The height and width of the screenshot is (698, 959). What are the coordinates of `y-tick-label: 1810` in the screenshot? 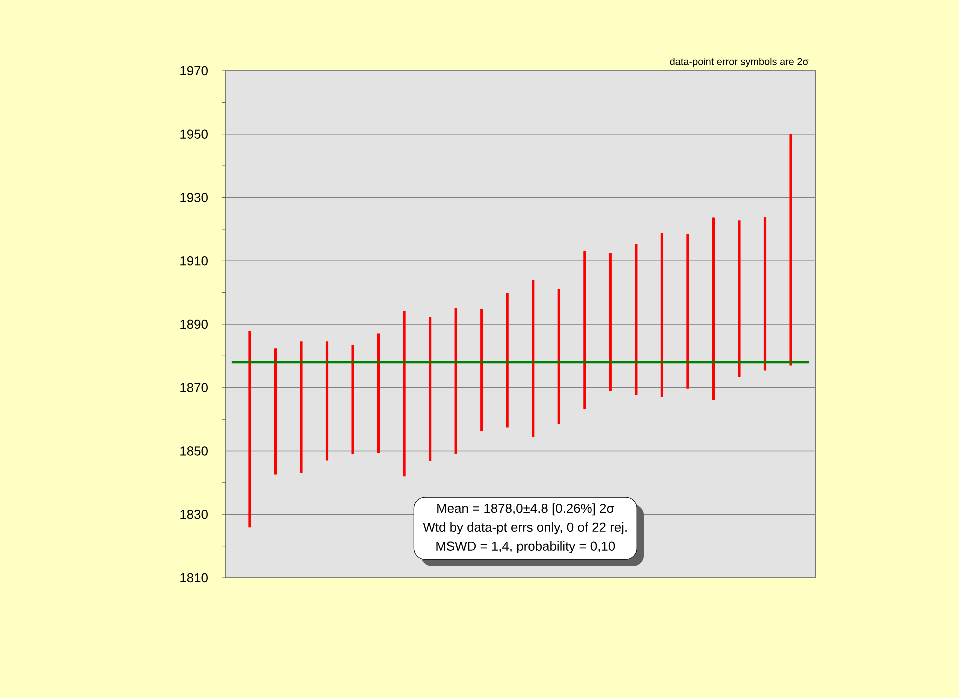 It's located at (194, 578).